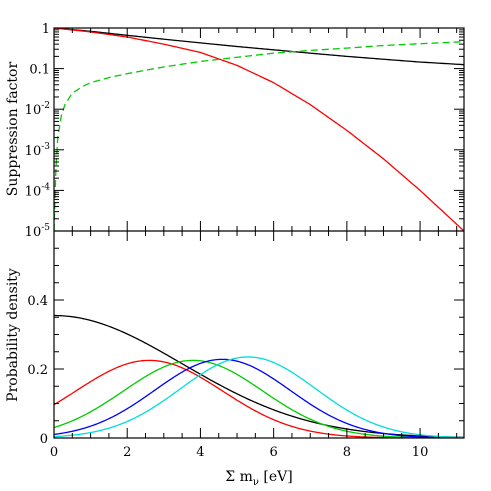  Describe the element at coordinates (347, 452) in the screenshot. I see `x-tick-label: 8` at that location.